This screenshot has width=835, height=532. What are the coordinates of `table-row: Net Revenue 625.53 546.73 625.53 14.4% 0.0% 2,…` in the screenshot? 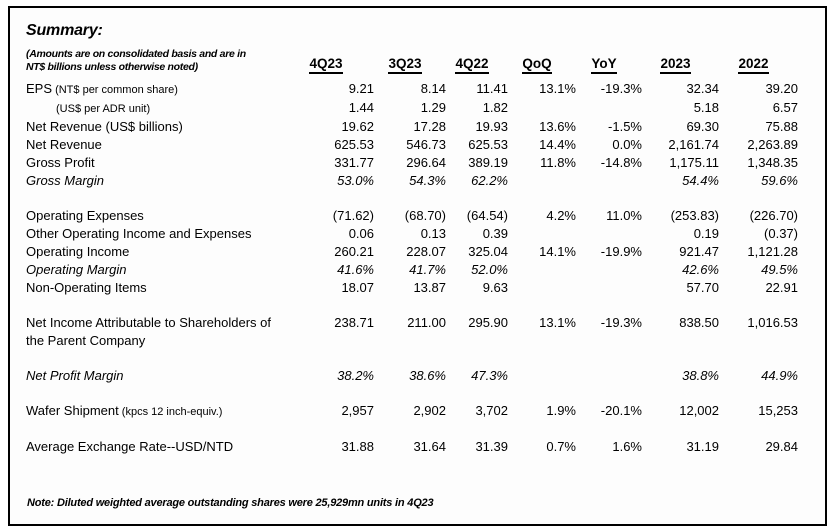 It's located at (412, 145).